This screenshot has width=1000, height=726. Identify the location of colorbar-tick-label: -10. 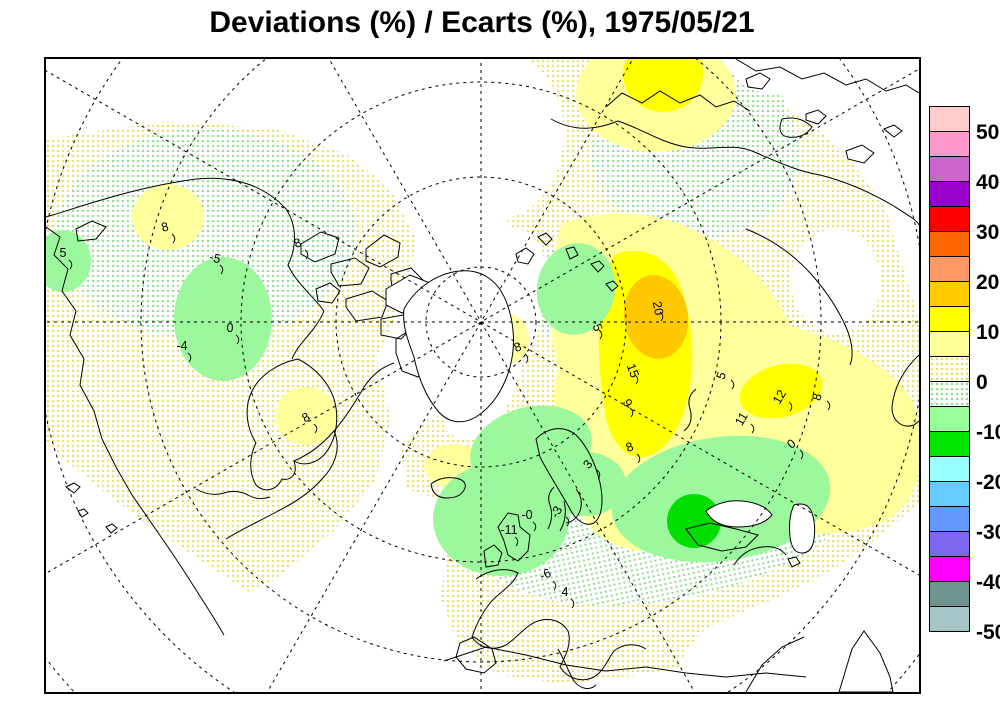
(988, 432).